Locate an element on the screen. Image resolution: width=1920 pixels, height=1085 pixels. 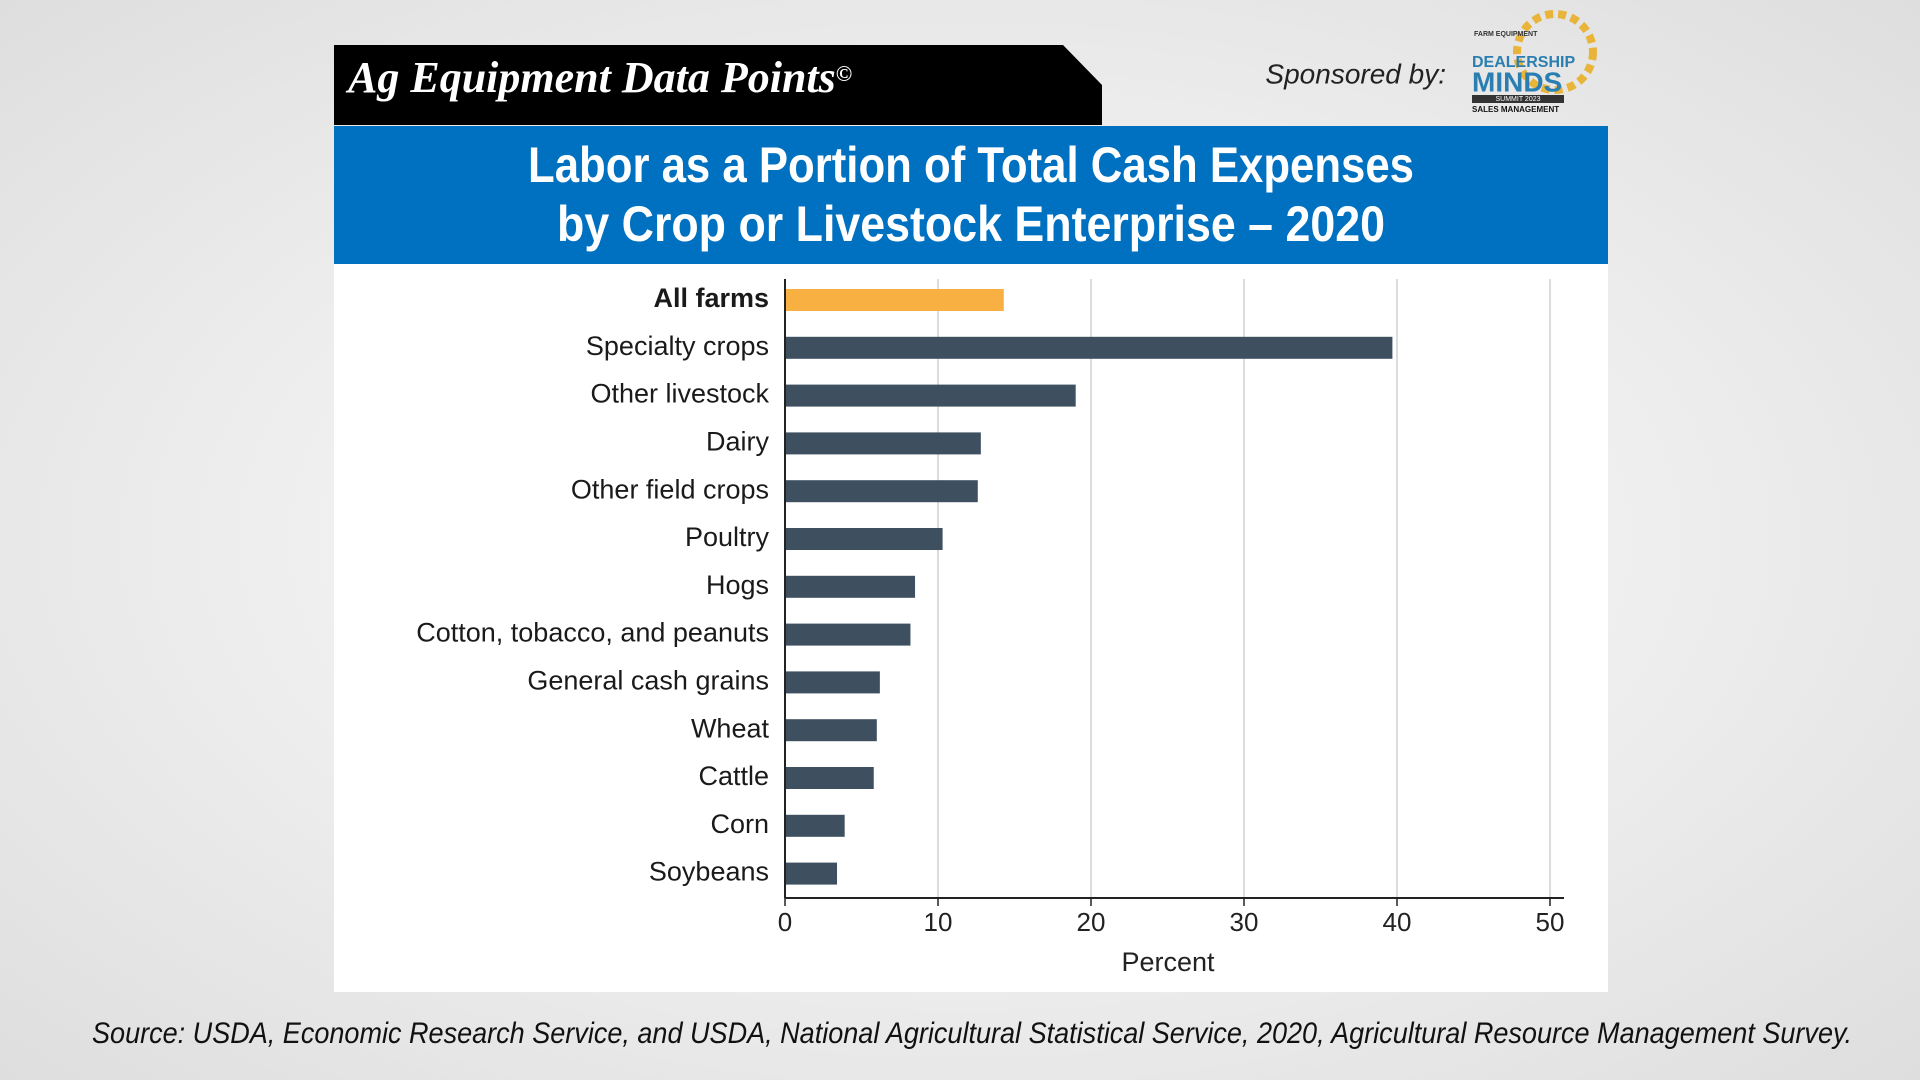
y-tick-label: Specialty crops is located at coordinates (677, 346).